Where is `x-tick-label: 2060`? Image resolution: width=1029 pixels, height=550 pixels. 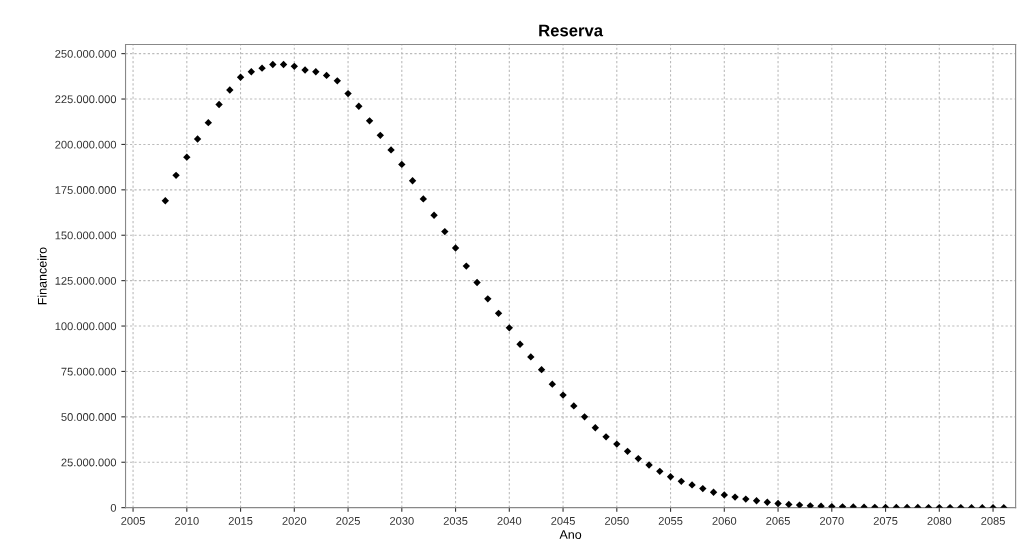 x-tick-label: 2060 is located at coordinates (724, 520).